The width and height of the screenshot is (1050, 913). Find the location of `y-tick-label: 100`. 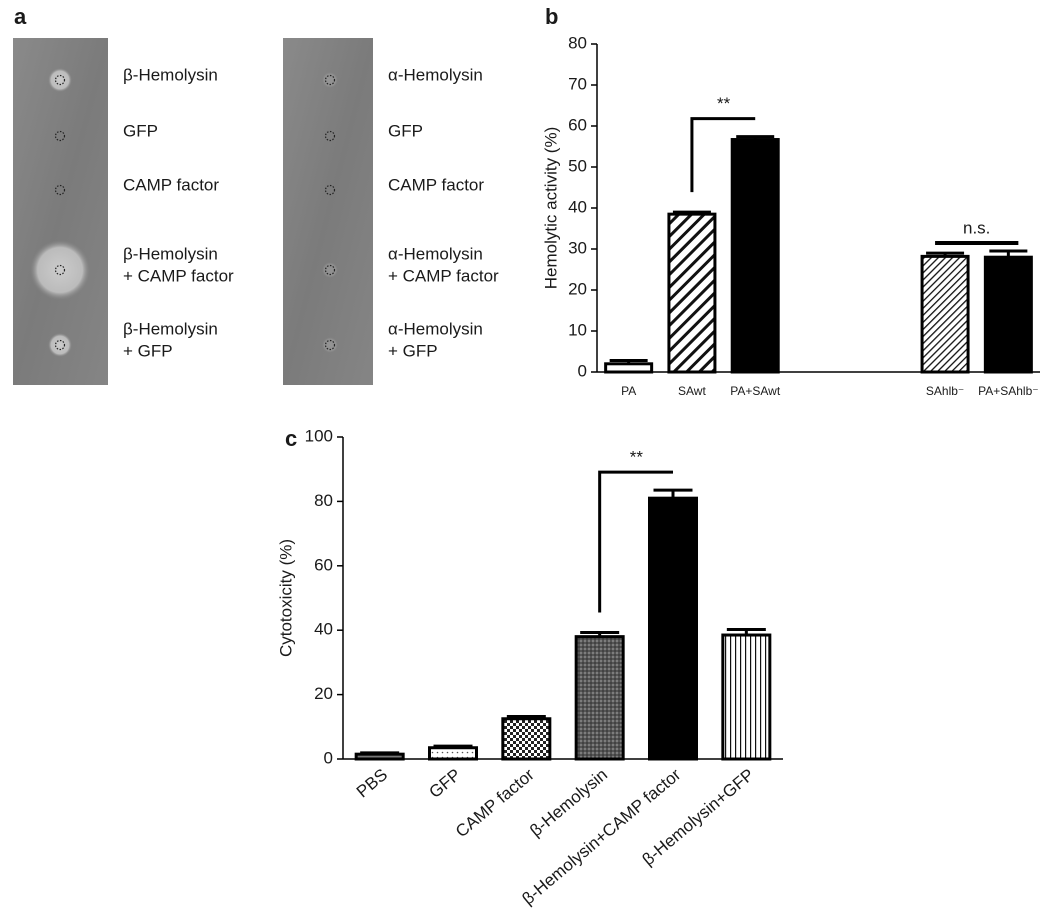

y-tick-label: 100 is located at coordinates (319, 435).